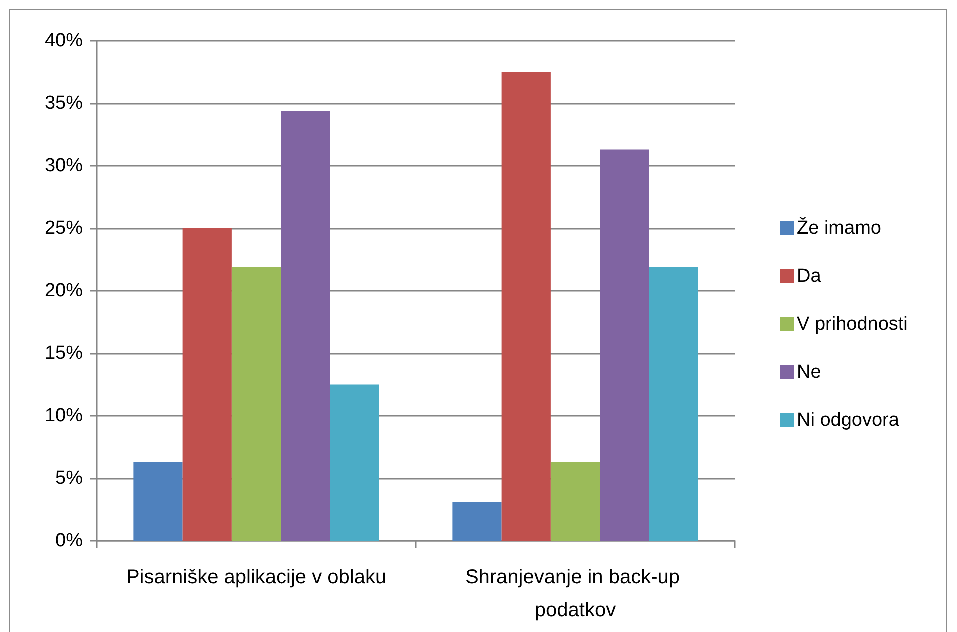 This screenshot has height=632, width=957. I want to click on x-tick-label: Shranjevanje in back-up podatkov, so click(575, 594).